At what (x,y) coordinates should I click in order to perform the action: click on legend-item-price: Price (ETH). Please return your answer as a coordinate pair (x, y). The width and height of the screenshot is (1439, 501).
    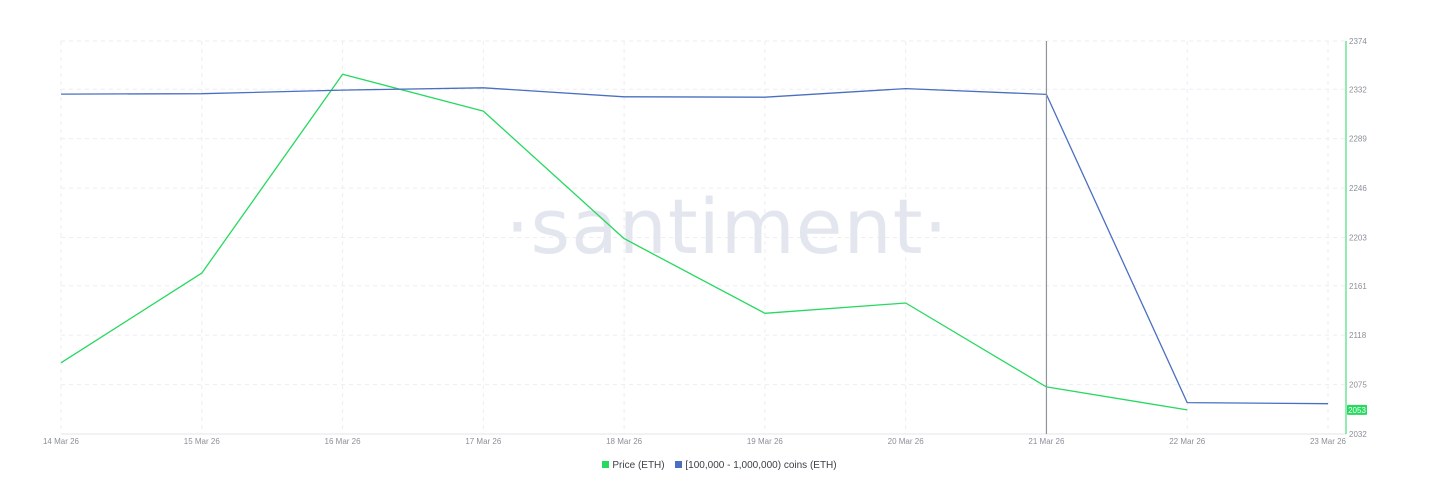
    Looking at the image, I should click on (633, 465).